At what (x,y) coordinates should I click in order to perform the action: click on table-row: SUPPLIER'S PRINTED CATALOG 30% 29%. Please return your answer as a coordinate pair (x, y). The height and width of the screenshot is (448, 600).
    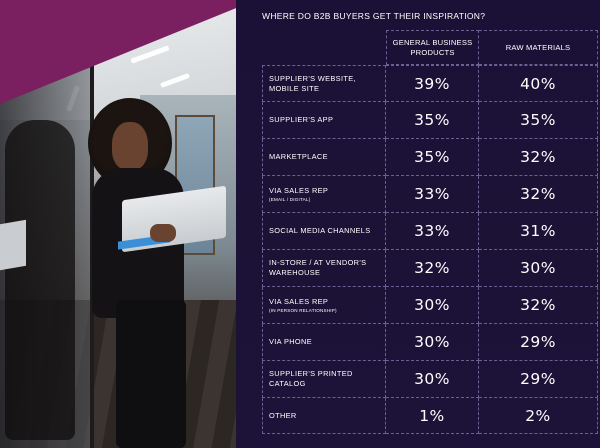
    Looking at the image, I should click on (430, 379).